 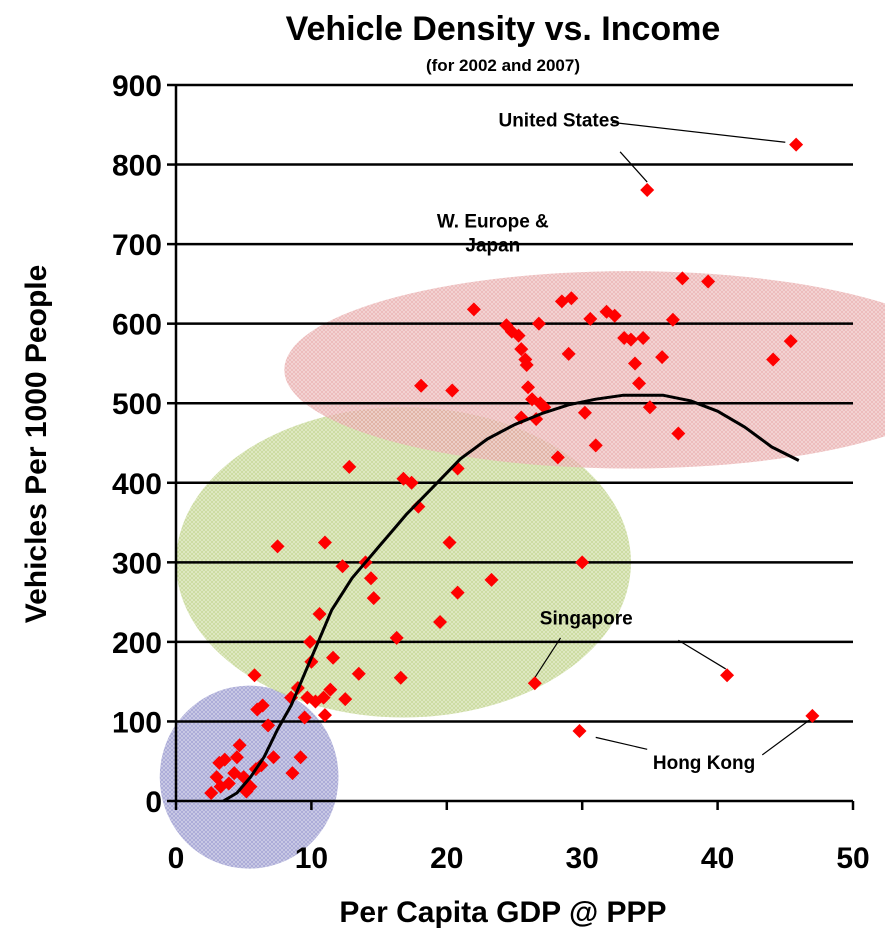 What do you see at coordinates (36, 444) in the screenshot?
I see `y-axis-label: Vehicles Per 1000 People` at bounding box center [36, 444].